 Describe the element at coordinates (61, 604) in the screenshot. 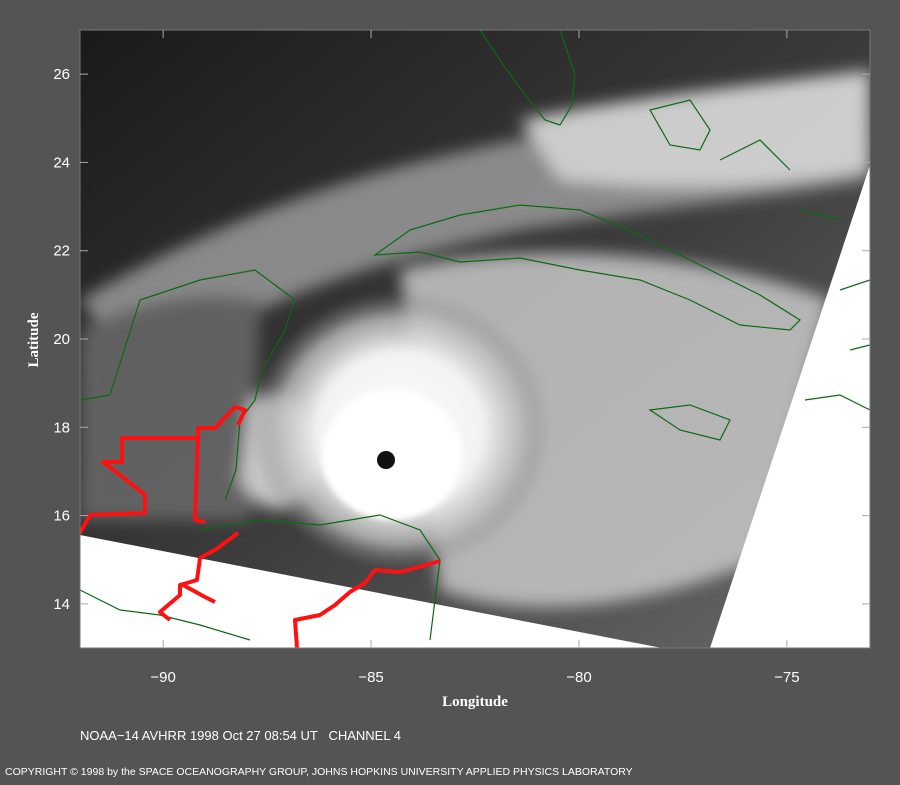

I see `y-tick-label: 14` at that location.